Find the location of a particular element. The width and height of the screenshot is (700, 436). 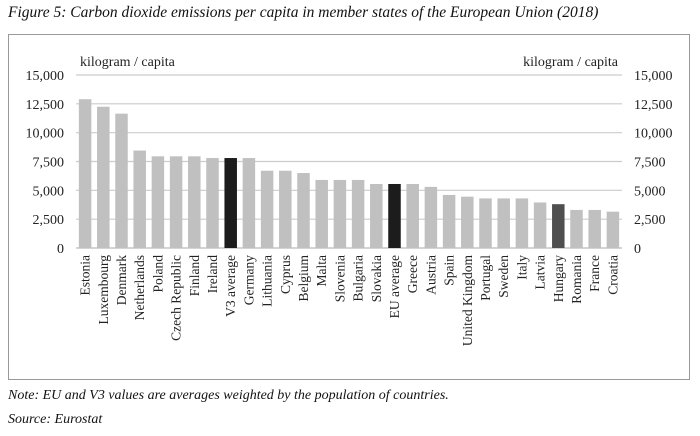

bar-slovakia is located at coordinates (376, 215).